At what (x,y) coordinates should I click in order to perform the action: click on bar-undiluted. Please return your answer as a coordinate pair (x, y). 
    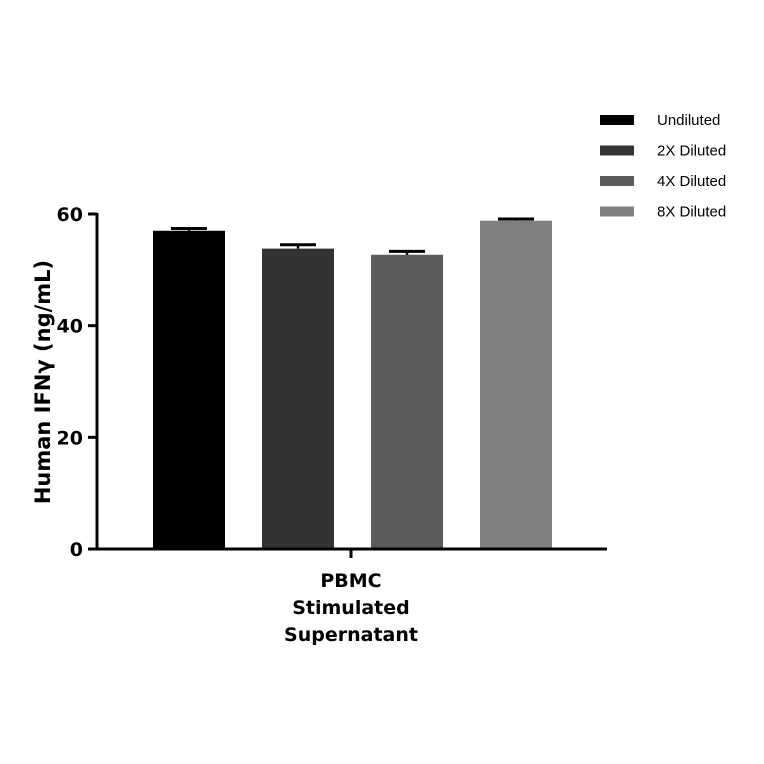
    Looking at the image, I should click on (189, 389).